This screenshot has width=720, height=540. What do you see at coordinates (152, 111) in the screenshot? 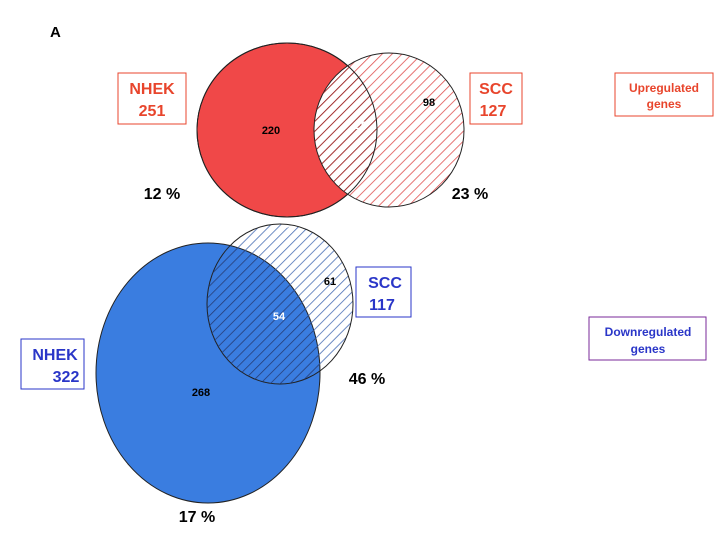
I see `up-nhek-total: 251` at bounding box center [152, 111].